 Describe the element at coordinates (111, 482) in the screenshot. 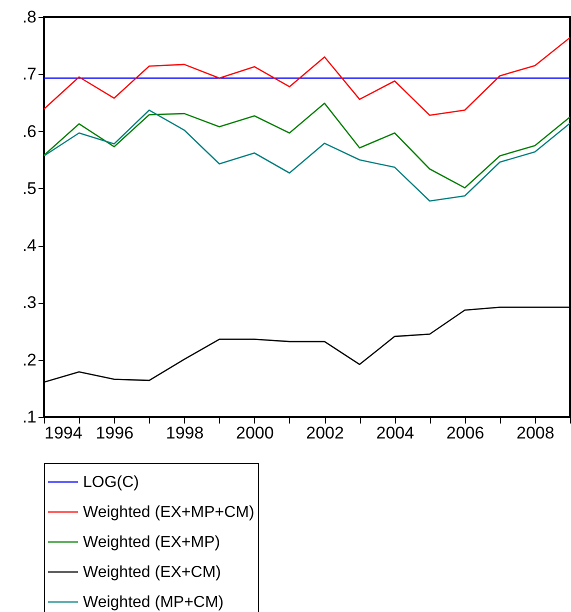

I see `legend-label: LOG(C)` at that location.